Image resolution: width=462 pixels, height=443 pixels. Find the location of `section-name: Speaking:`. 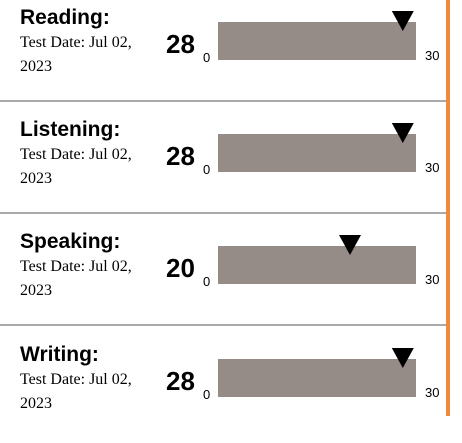

section-name: Speaking: is located at coordinates (70, 241).